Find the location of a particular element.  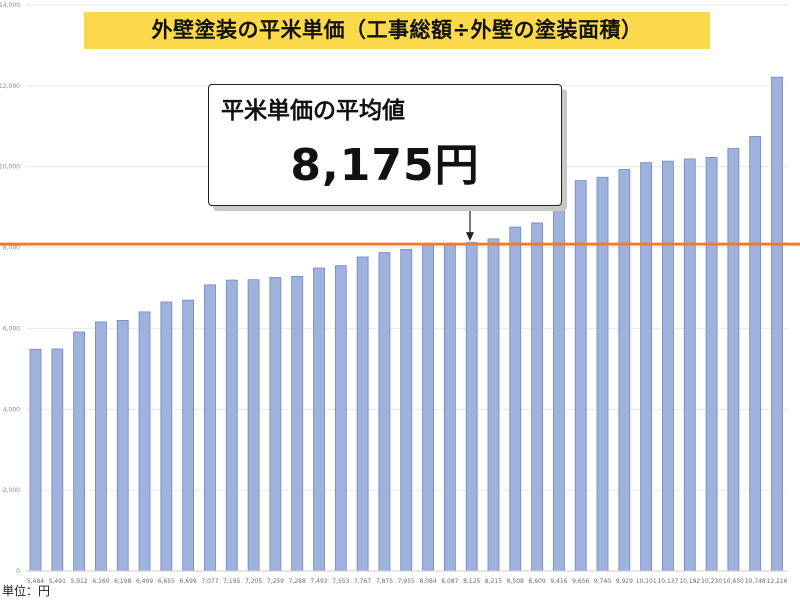

x-tick-label: 7,553 is located at coordinates (340, 581).